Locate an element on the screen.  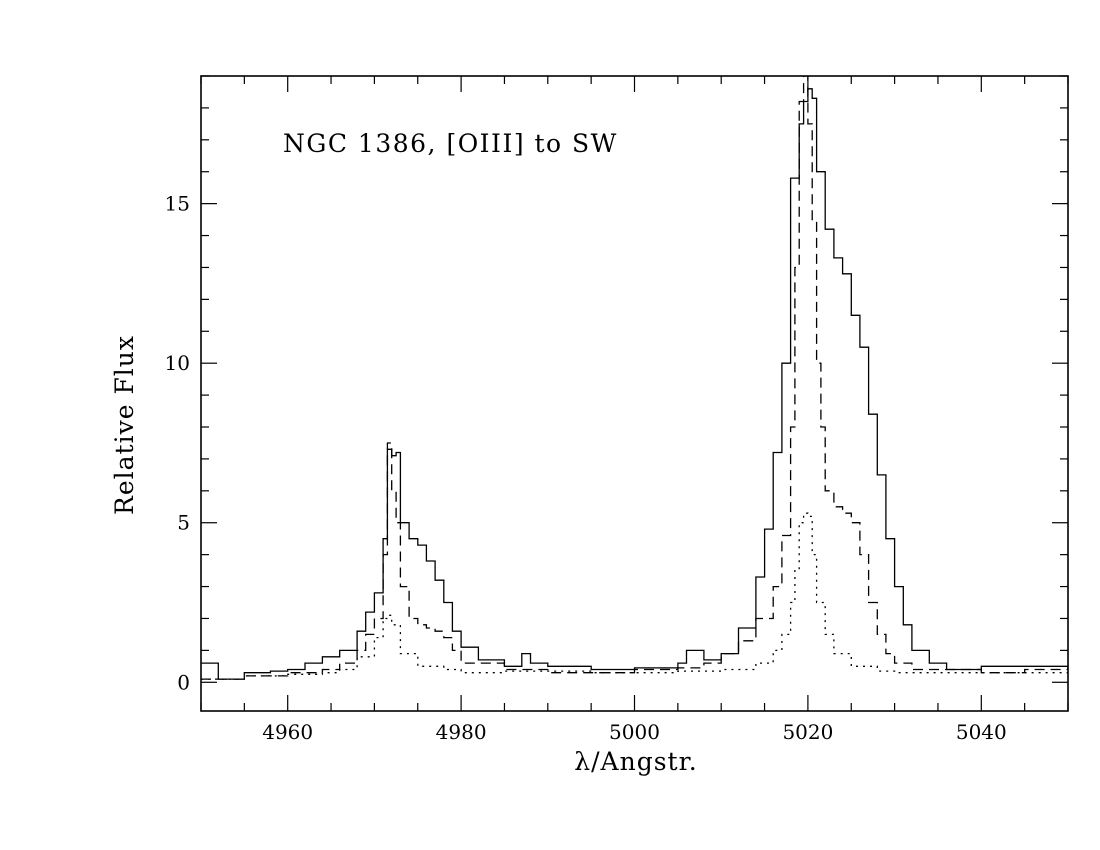
x-tick-label: 4960 is located at coordinates (287, 732).